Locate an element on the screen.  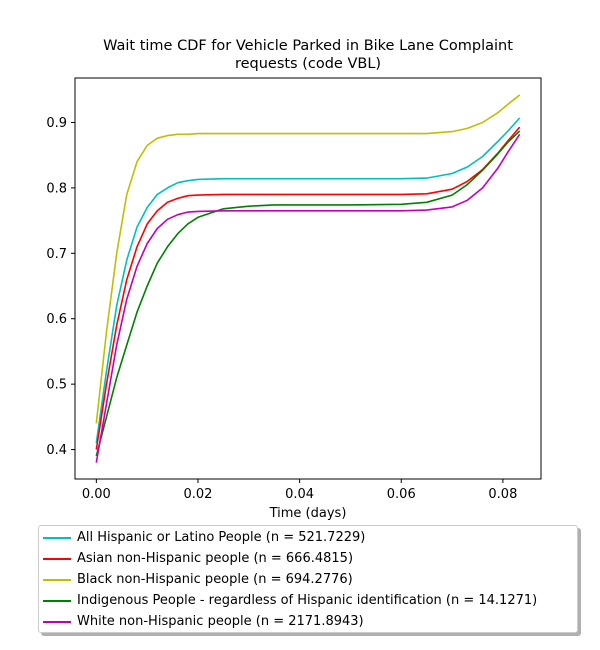
legend-entry-3: Black non-Hispanic people (n = 694.2776) is located at coordinates (196, 579).